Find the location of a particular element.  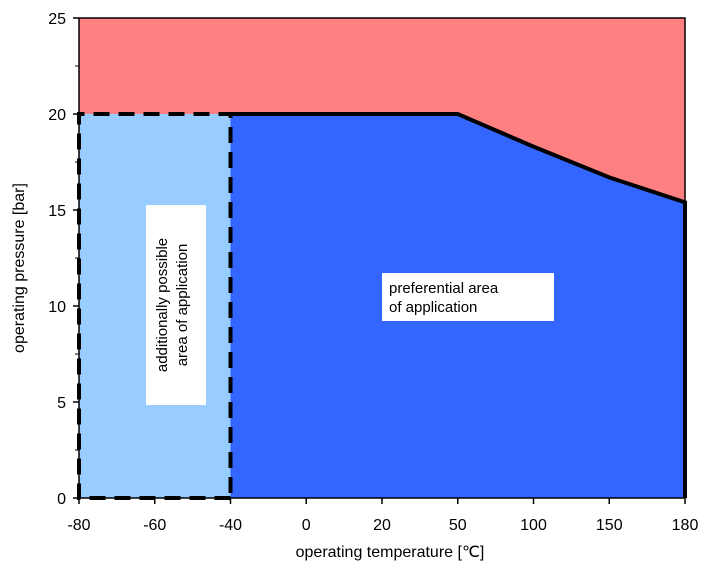

x-tick-label: 100 is located at coordinates (533, 525).